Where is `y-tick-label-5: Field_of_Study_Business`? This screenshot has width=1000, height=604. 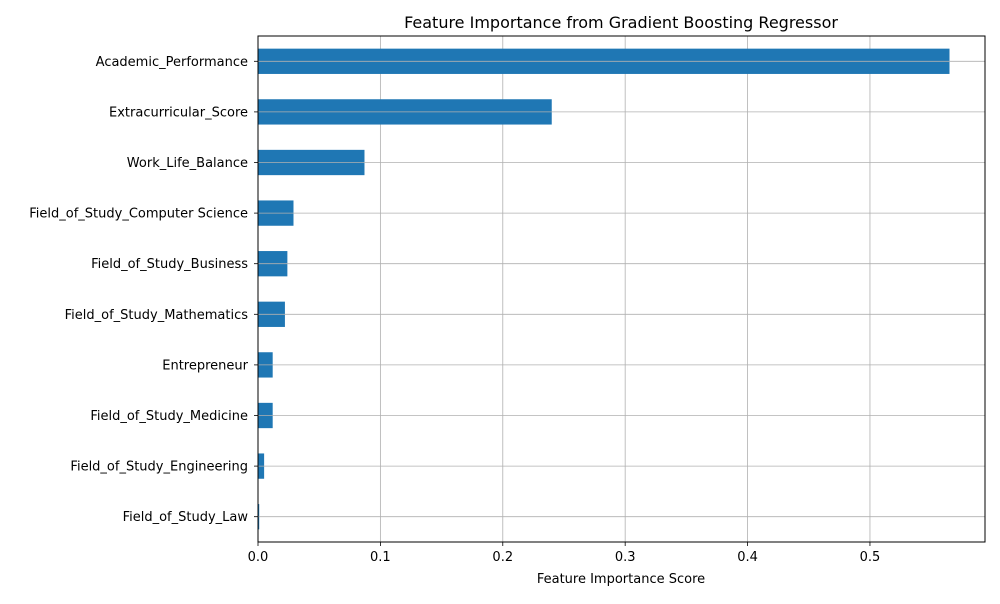
y-tick-label-5: Field_of_Study_Business is located at coordinates (169, 264).